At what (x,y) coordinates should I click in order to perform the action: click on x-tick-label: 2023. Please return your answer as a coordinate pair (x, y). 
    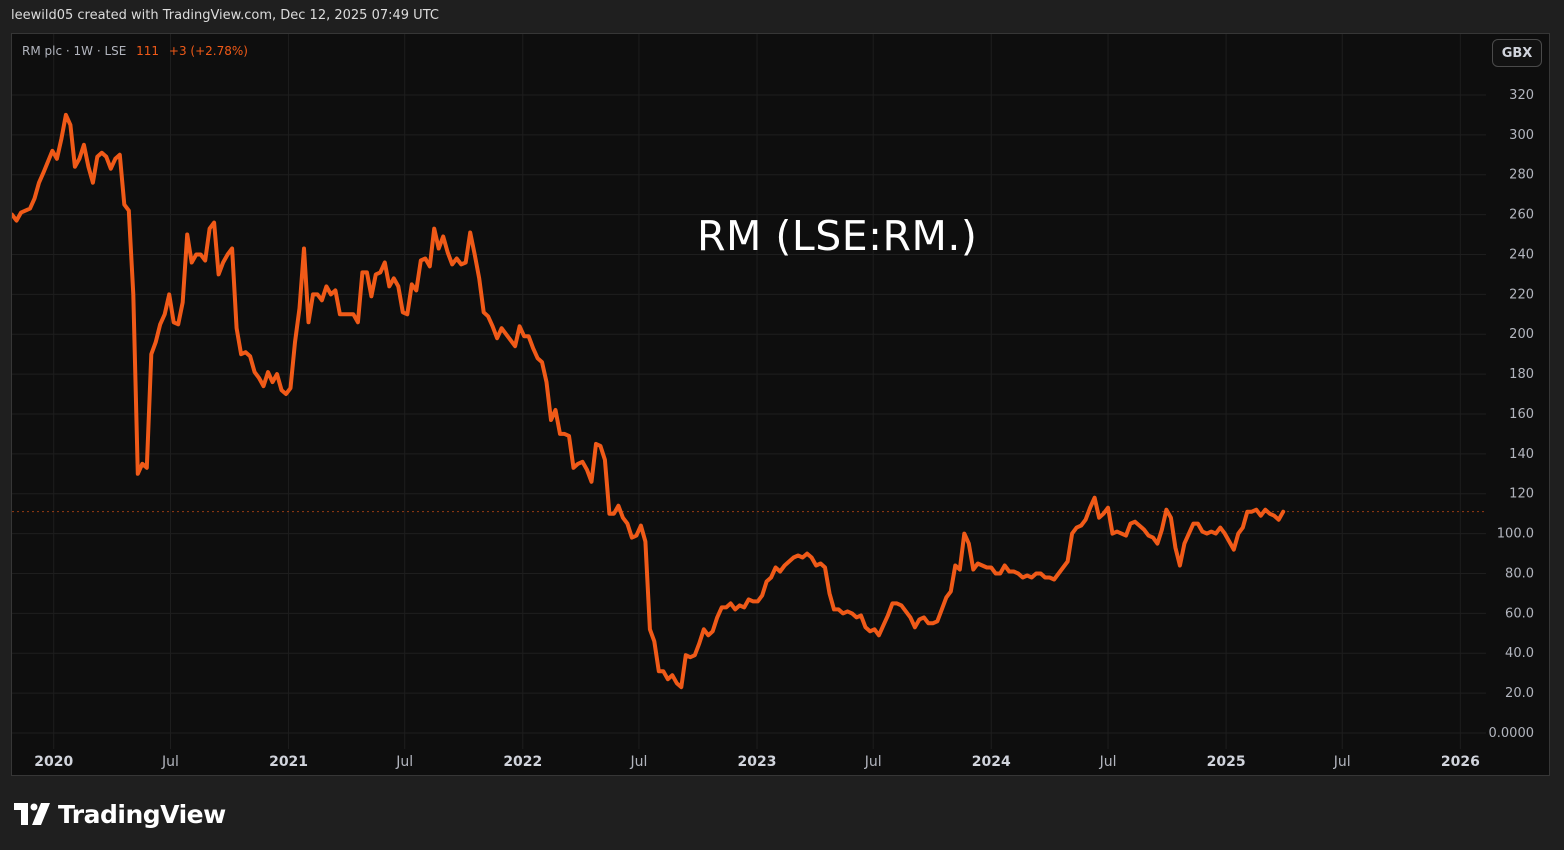
    Looking at the image, I should click on (757, 762).